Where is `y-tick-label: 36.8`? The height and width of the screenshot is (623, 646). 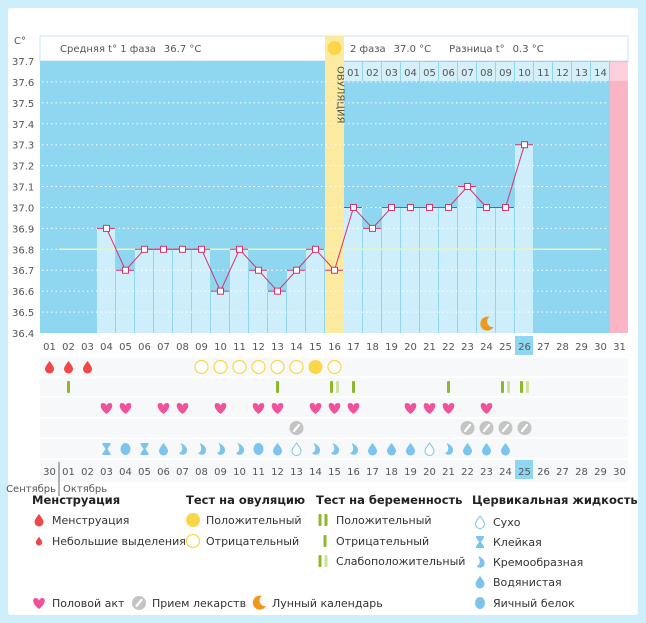 y-tick-label: 36.8 is located at coordinates (23, 250).